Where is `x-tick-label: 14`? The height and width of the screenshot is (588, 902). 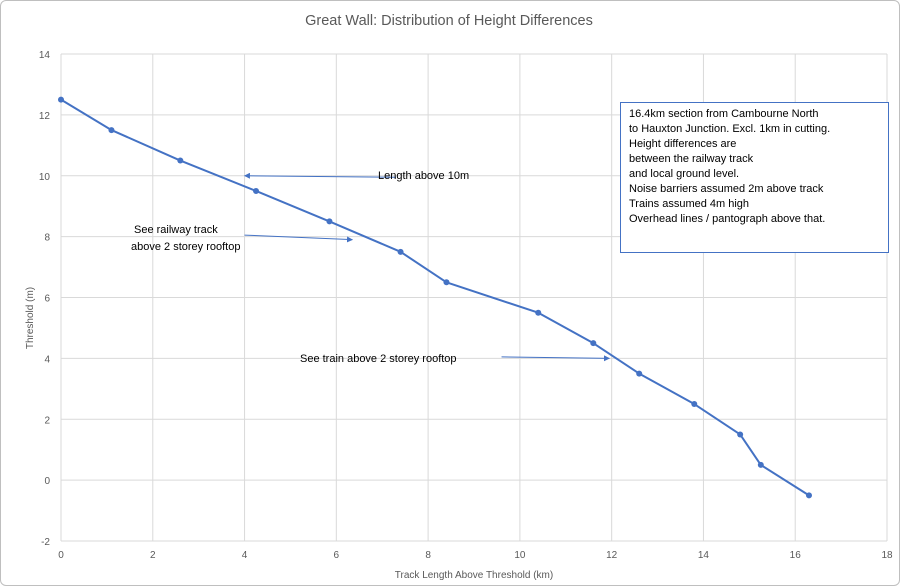
x-tick-label: 14 is located at coordinates (704, 555).